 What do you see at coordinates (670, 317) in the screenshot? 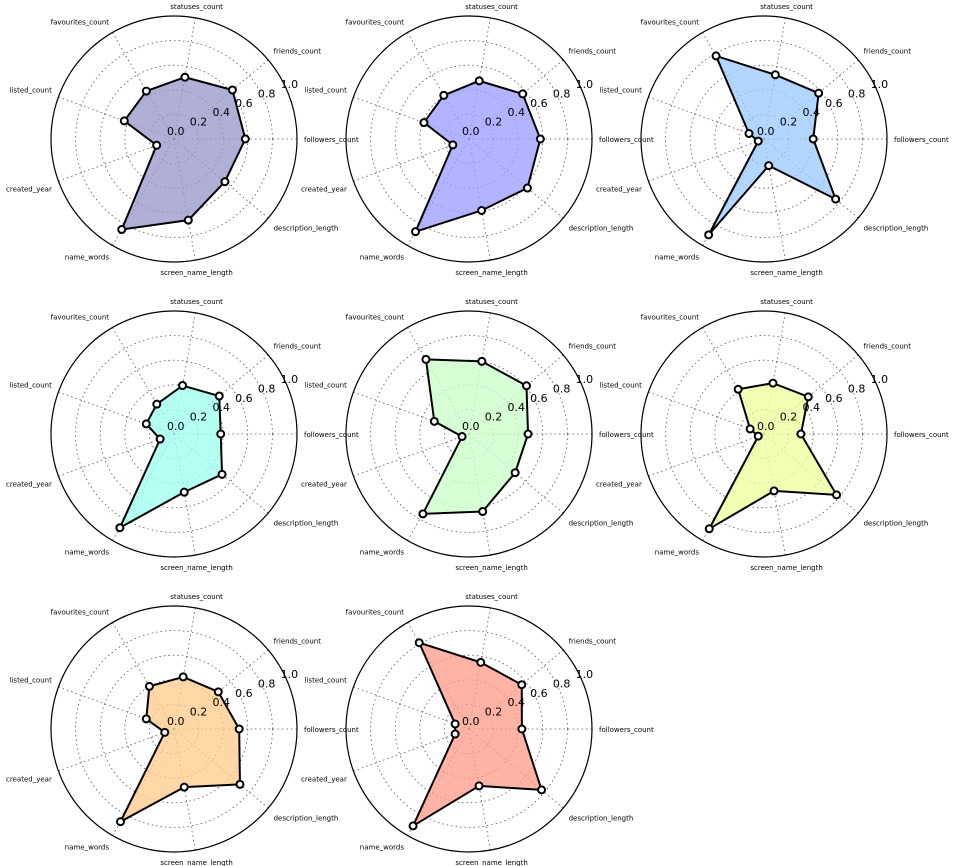
I see `axis-label: favourites_count` at bounding box center [670, 317].